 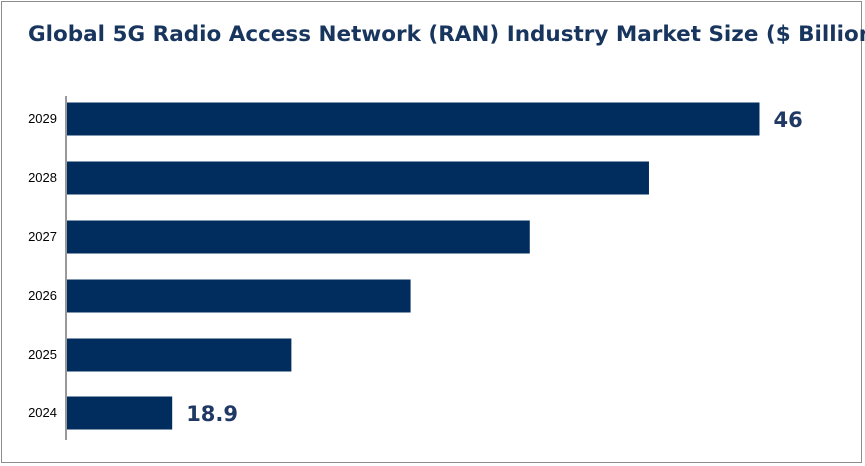 What do you see at coordinates (42, 118) in the screenshot?
I see `tick-label-2029: 2029` at bounding box center [42, 118].